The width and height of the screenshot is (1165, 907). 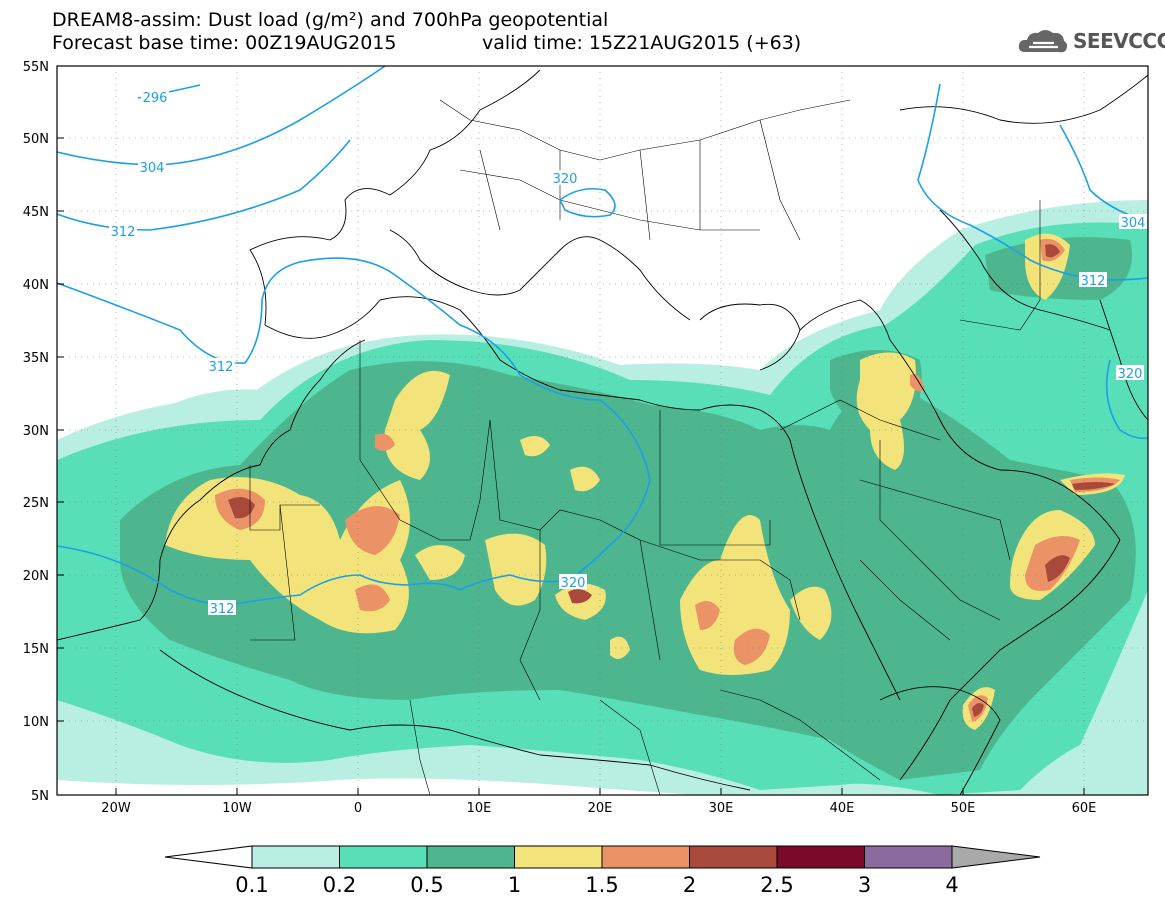 What do you see at coordinates (208, 857) in the screenshot?
I see `colorbar-arrow-low` at bounding box center [208, 857].